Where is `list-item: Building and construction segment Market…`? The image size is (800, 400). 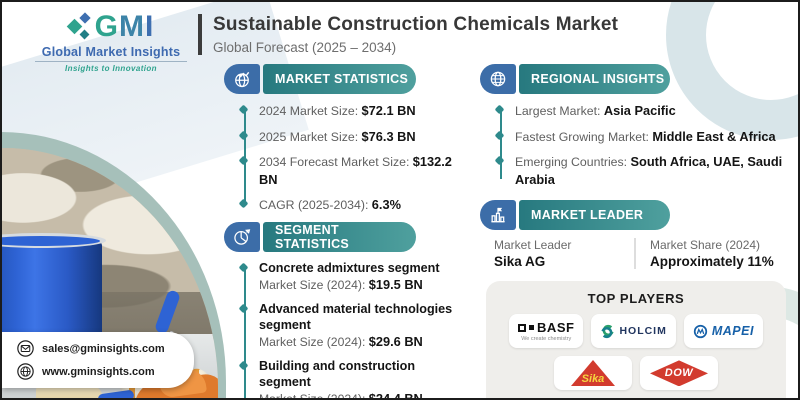 list-item: Building and construction segment Market… is located at coordinates (361, 378).